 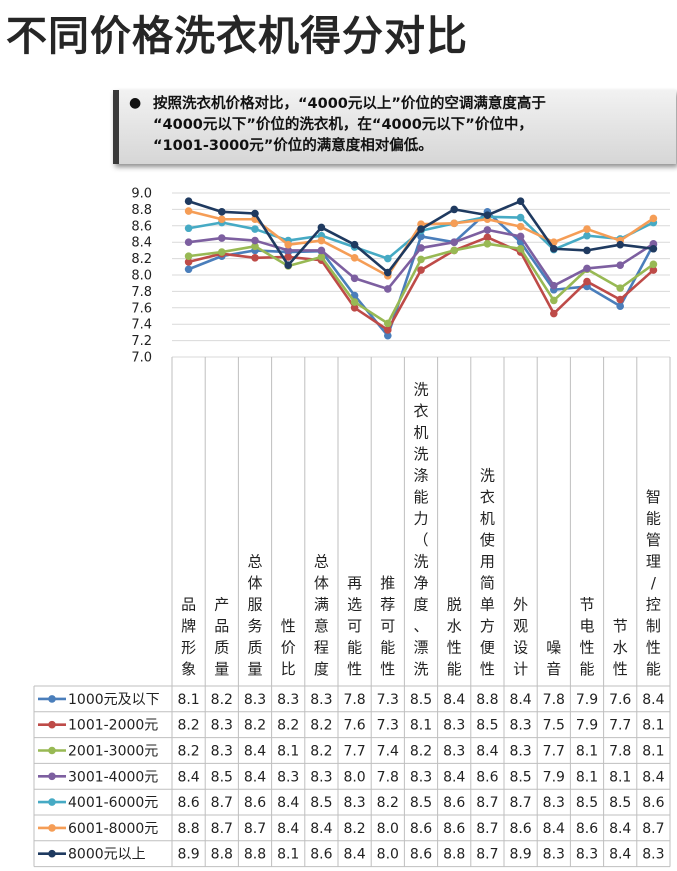 What do you see at coordinates (107, 855) in the screenshot?
I see `legend-label: 8000元以上` at bounding box center [107, 855].